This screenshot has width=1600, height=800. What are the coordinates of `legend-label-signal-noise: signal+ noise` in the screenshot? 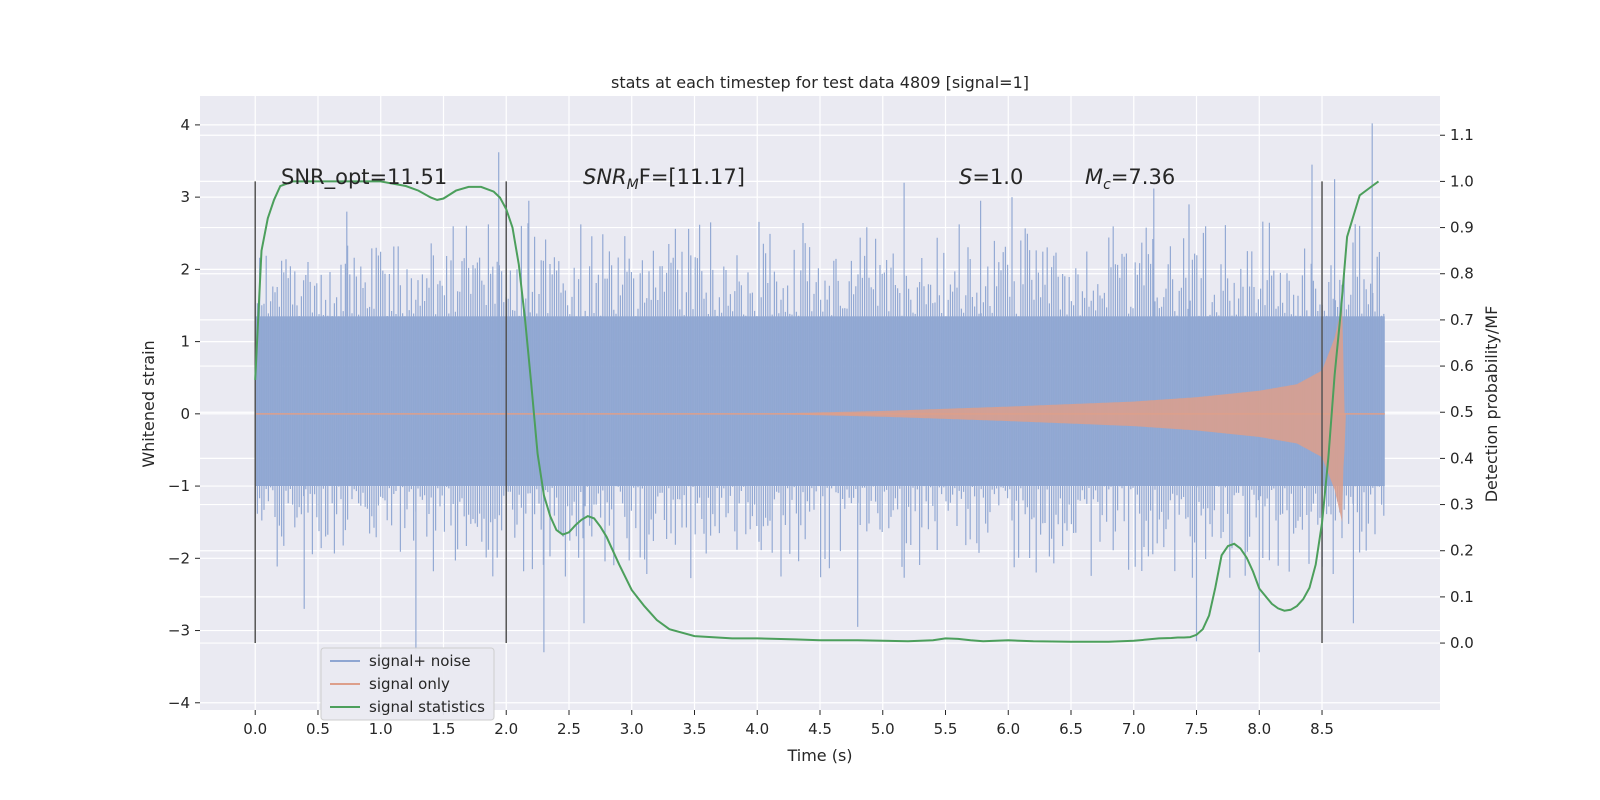 It's located at (420, 661).